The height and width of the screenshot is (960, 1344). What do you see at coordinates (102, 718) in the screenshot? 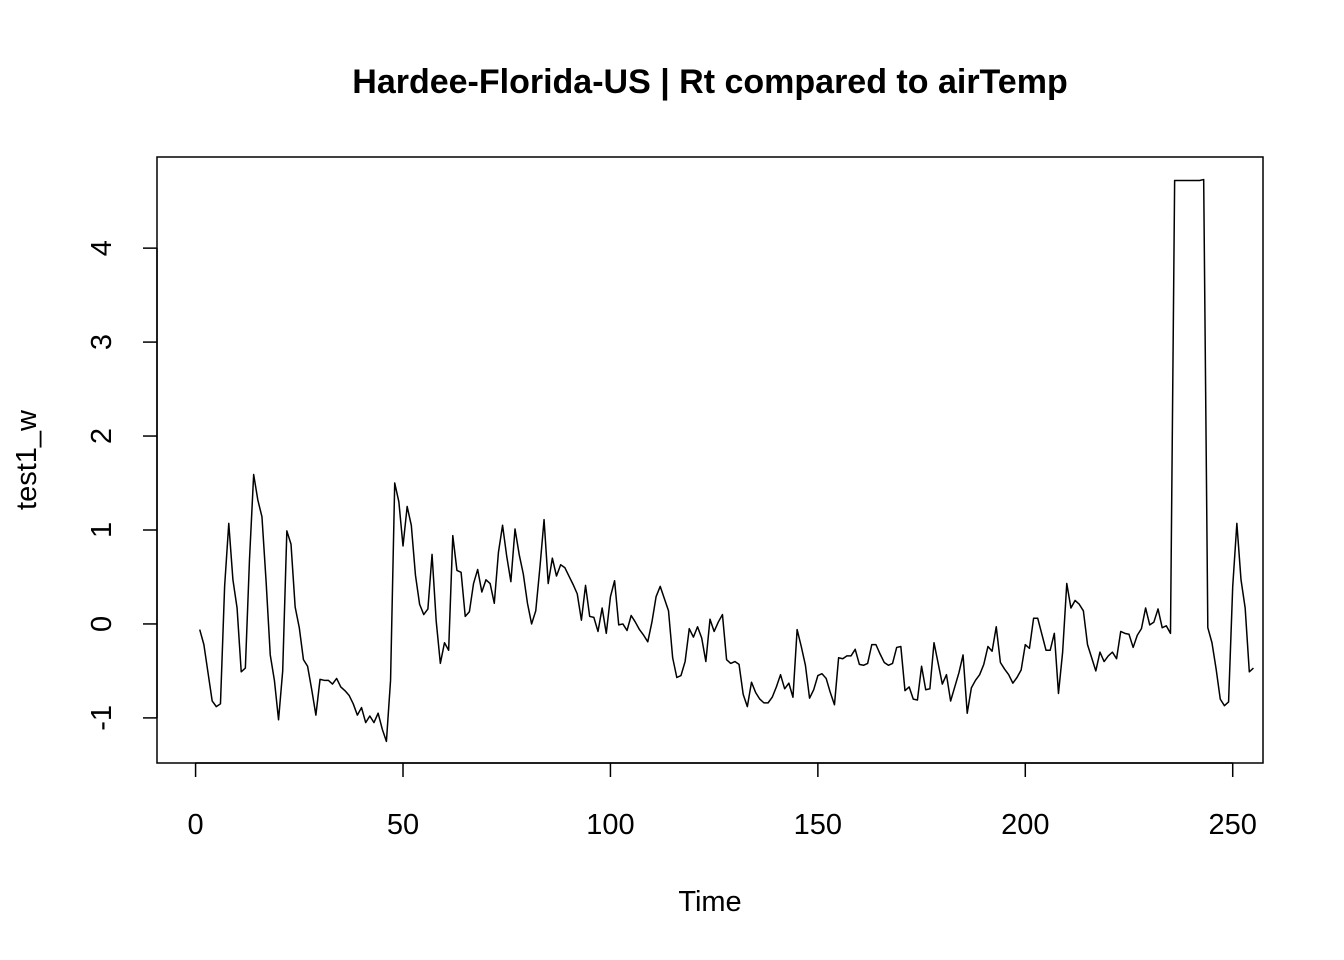
I see `y-tick-label: -1` at bounding box center [102, 718].